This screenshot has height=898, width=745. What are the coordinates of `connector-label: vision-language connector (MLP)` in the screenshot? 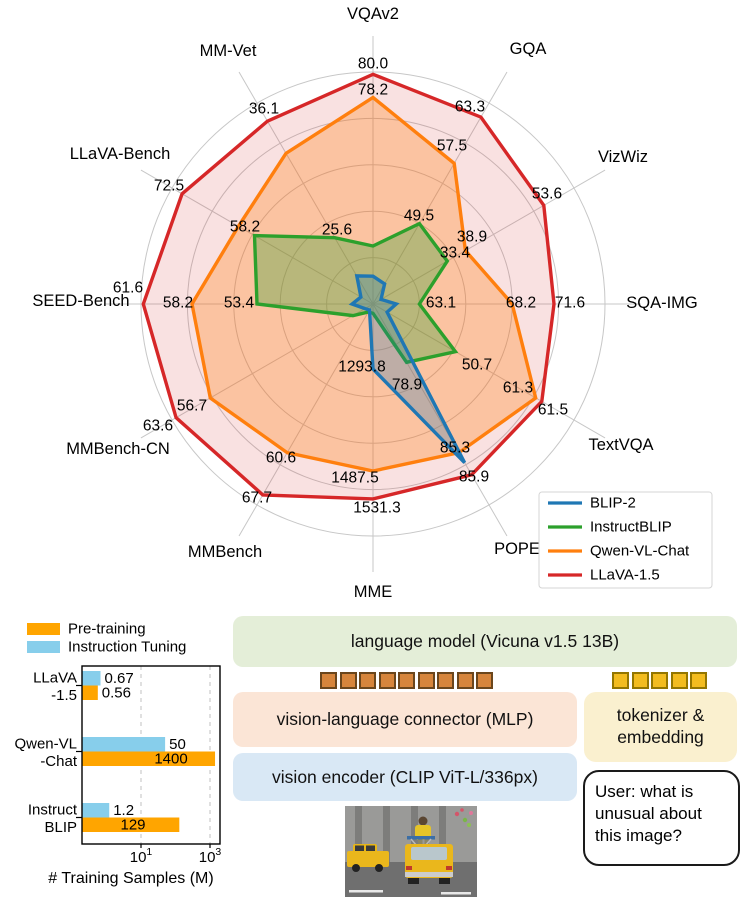 It's located at (405, 719).